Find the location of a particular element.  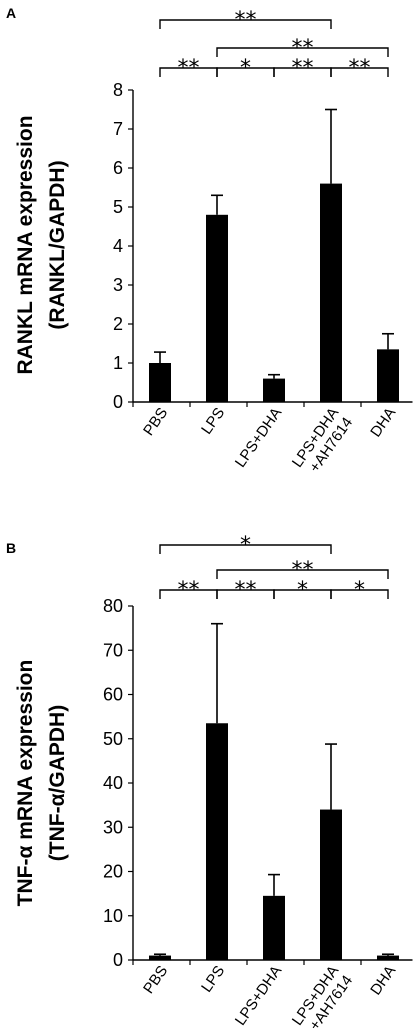

y-tick-label: 60 is located at coordinates (113, 695).